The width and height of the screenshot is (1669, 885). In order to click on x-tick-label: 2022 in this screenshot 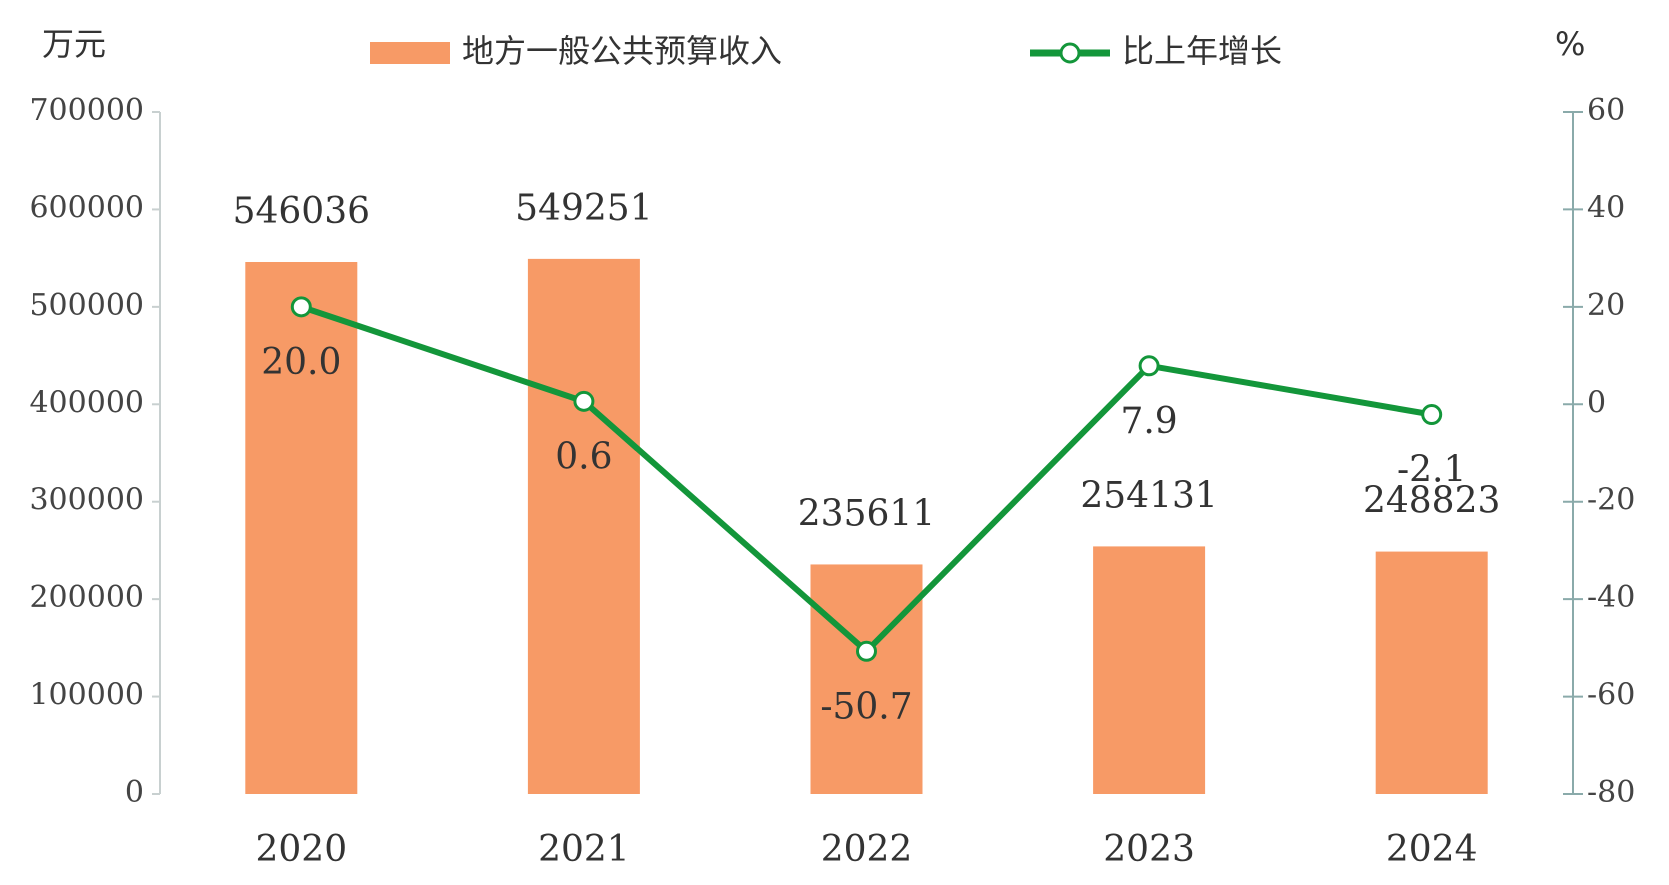, I will do `click(867, 849)`.